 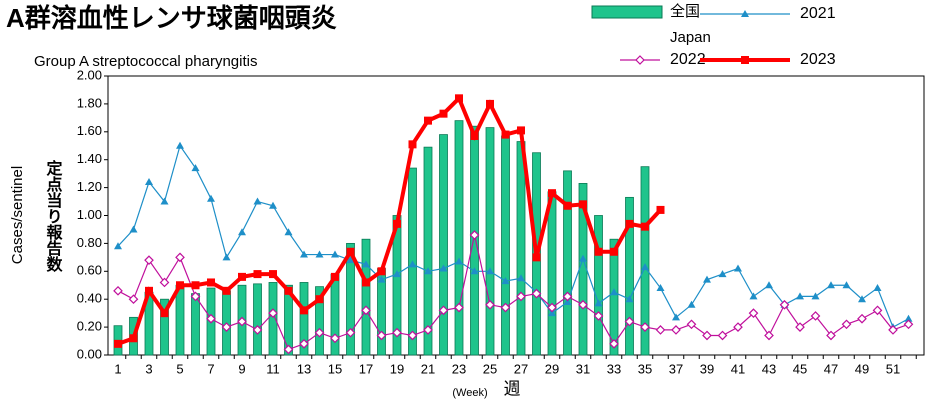 I want to click on y-tick-label: 0.20, so click(x=89, y=326).